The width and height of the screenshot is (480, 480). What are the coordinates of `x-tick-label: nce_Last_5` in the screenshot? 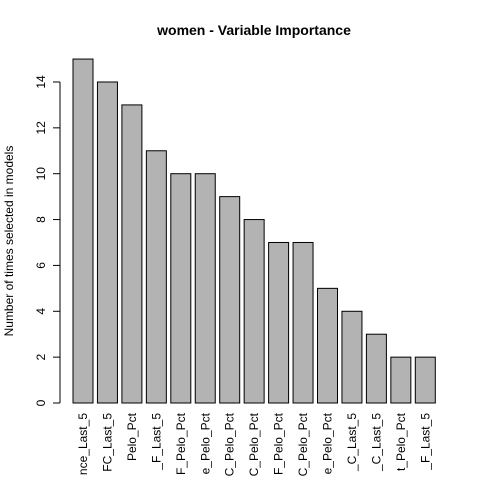 It's located at (83, 444).